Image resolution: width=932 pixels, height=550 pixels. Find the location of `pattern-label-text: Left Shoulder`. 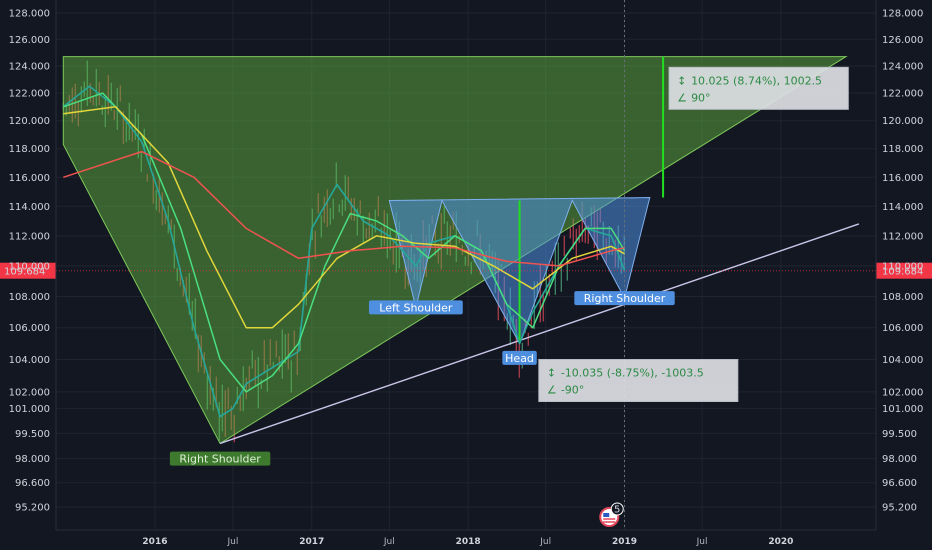

pattern-label-text: Left Shoulder is located at coordinates (416, 307).